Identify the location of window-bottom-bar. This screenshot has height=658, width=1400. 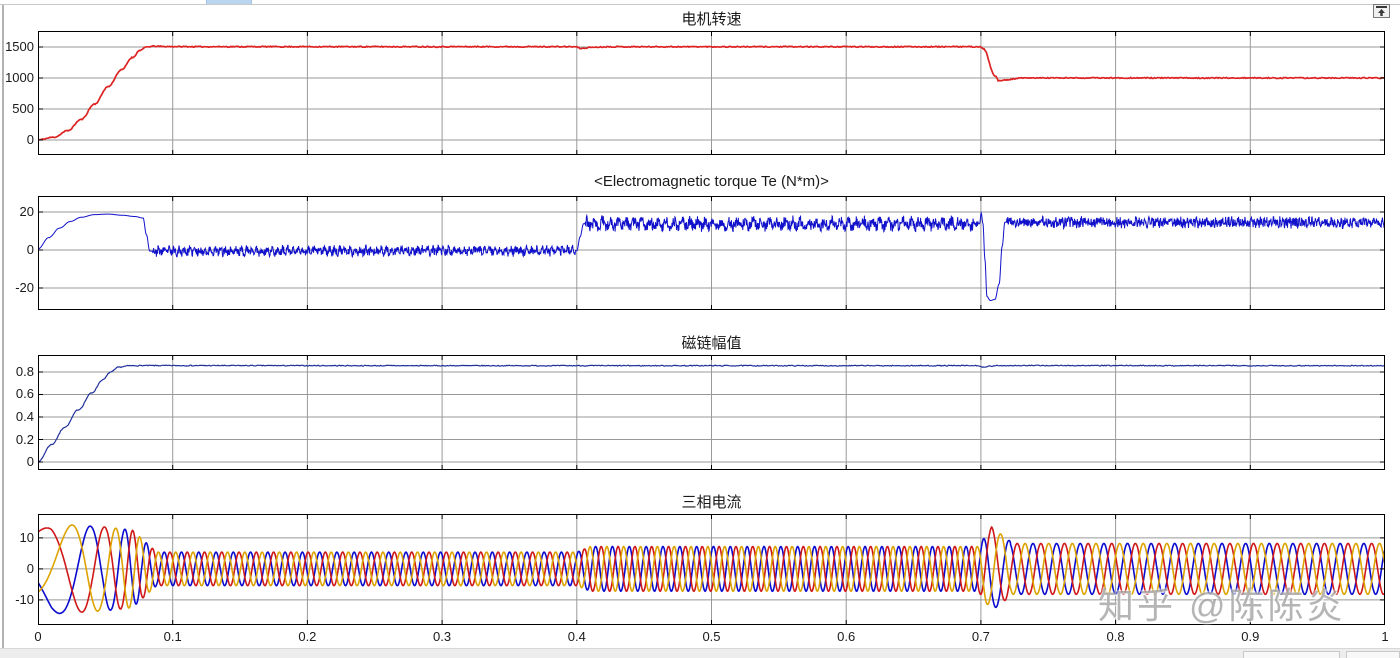
(700, 653).